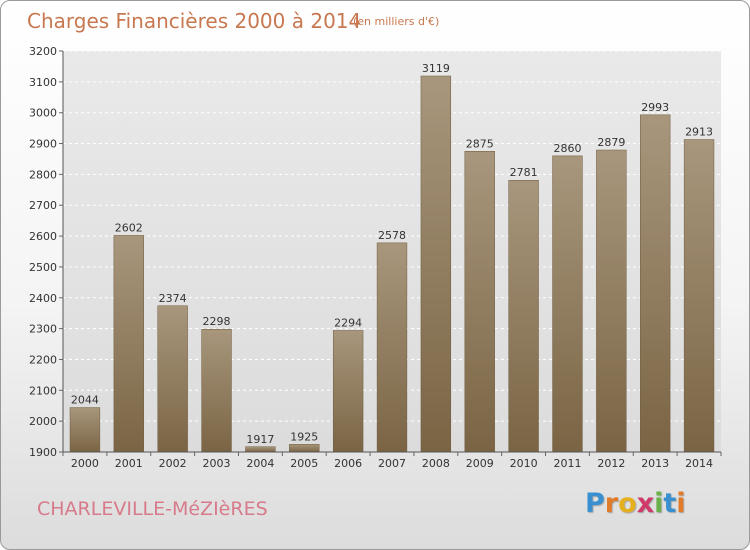 The width and height of the screenshot is (750, 550). Describe the element at coordinates (436, 68) in the screenshot. I see `bar-value-label: 3119` at that location.